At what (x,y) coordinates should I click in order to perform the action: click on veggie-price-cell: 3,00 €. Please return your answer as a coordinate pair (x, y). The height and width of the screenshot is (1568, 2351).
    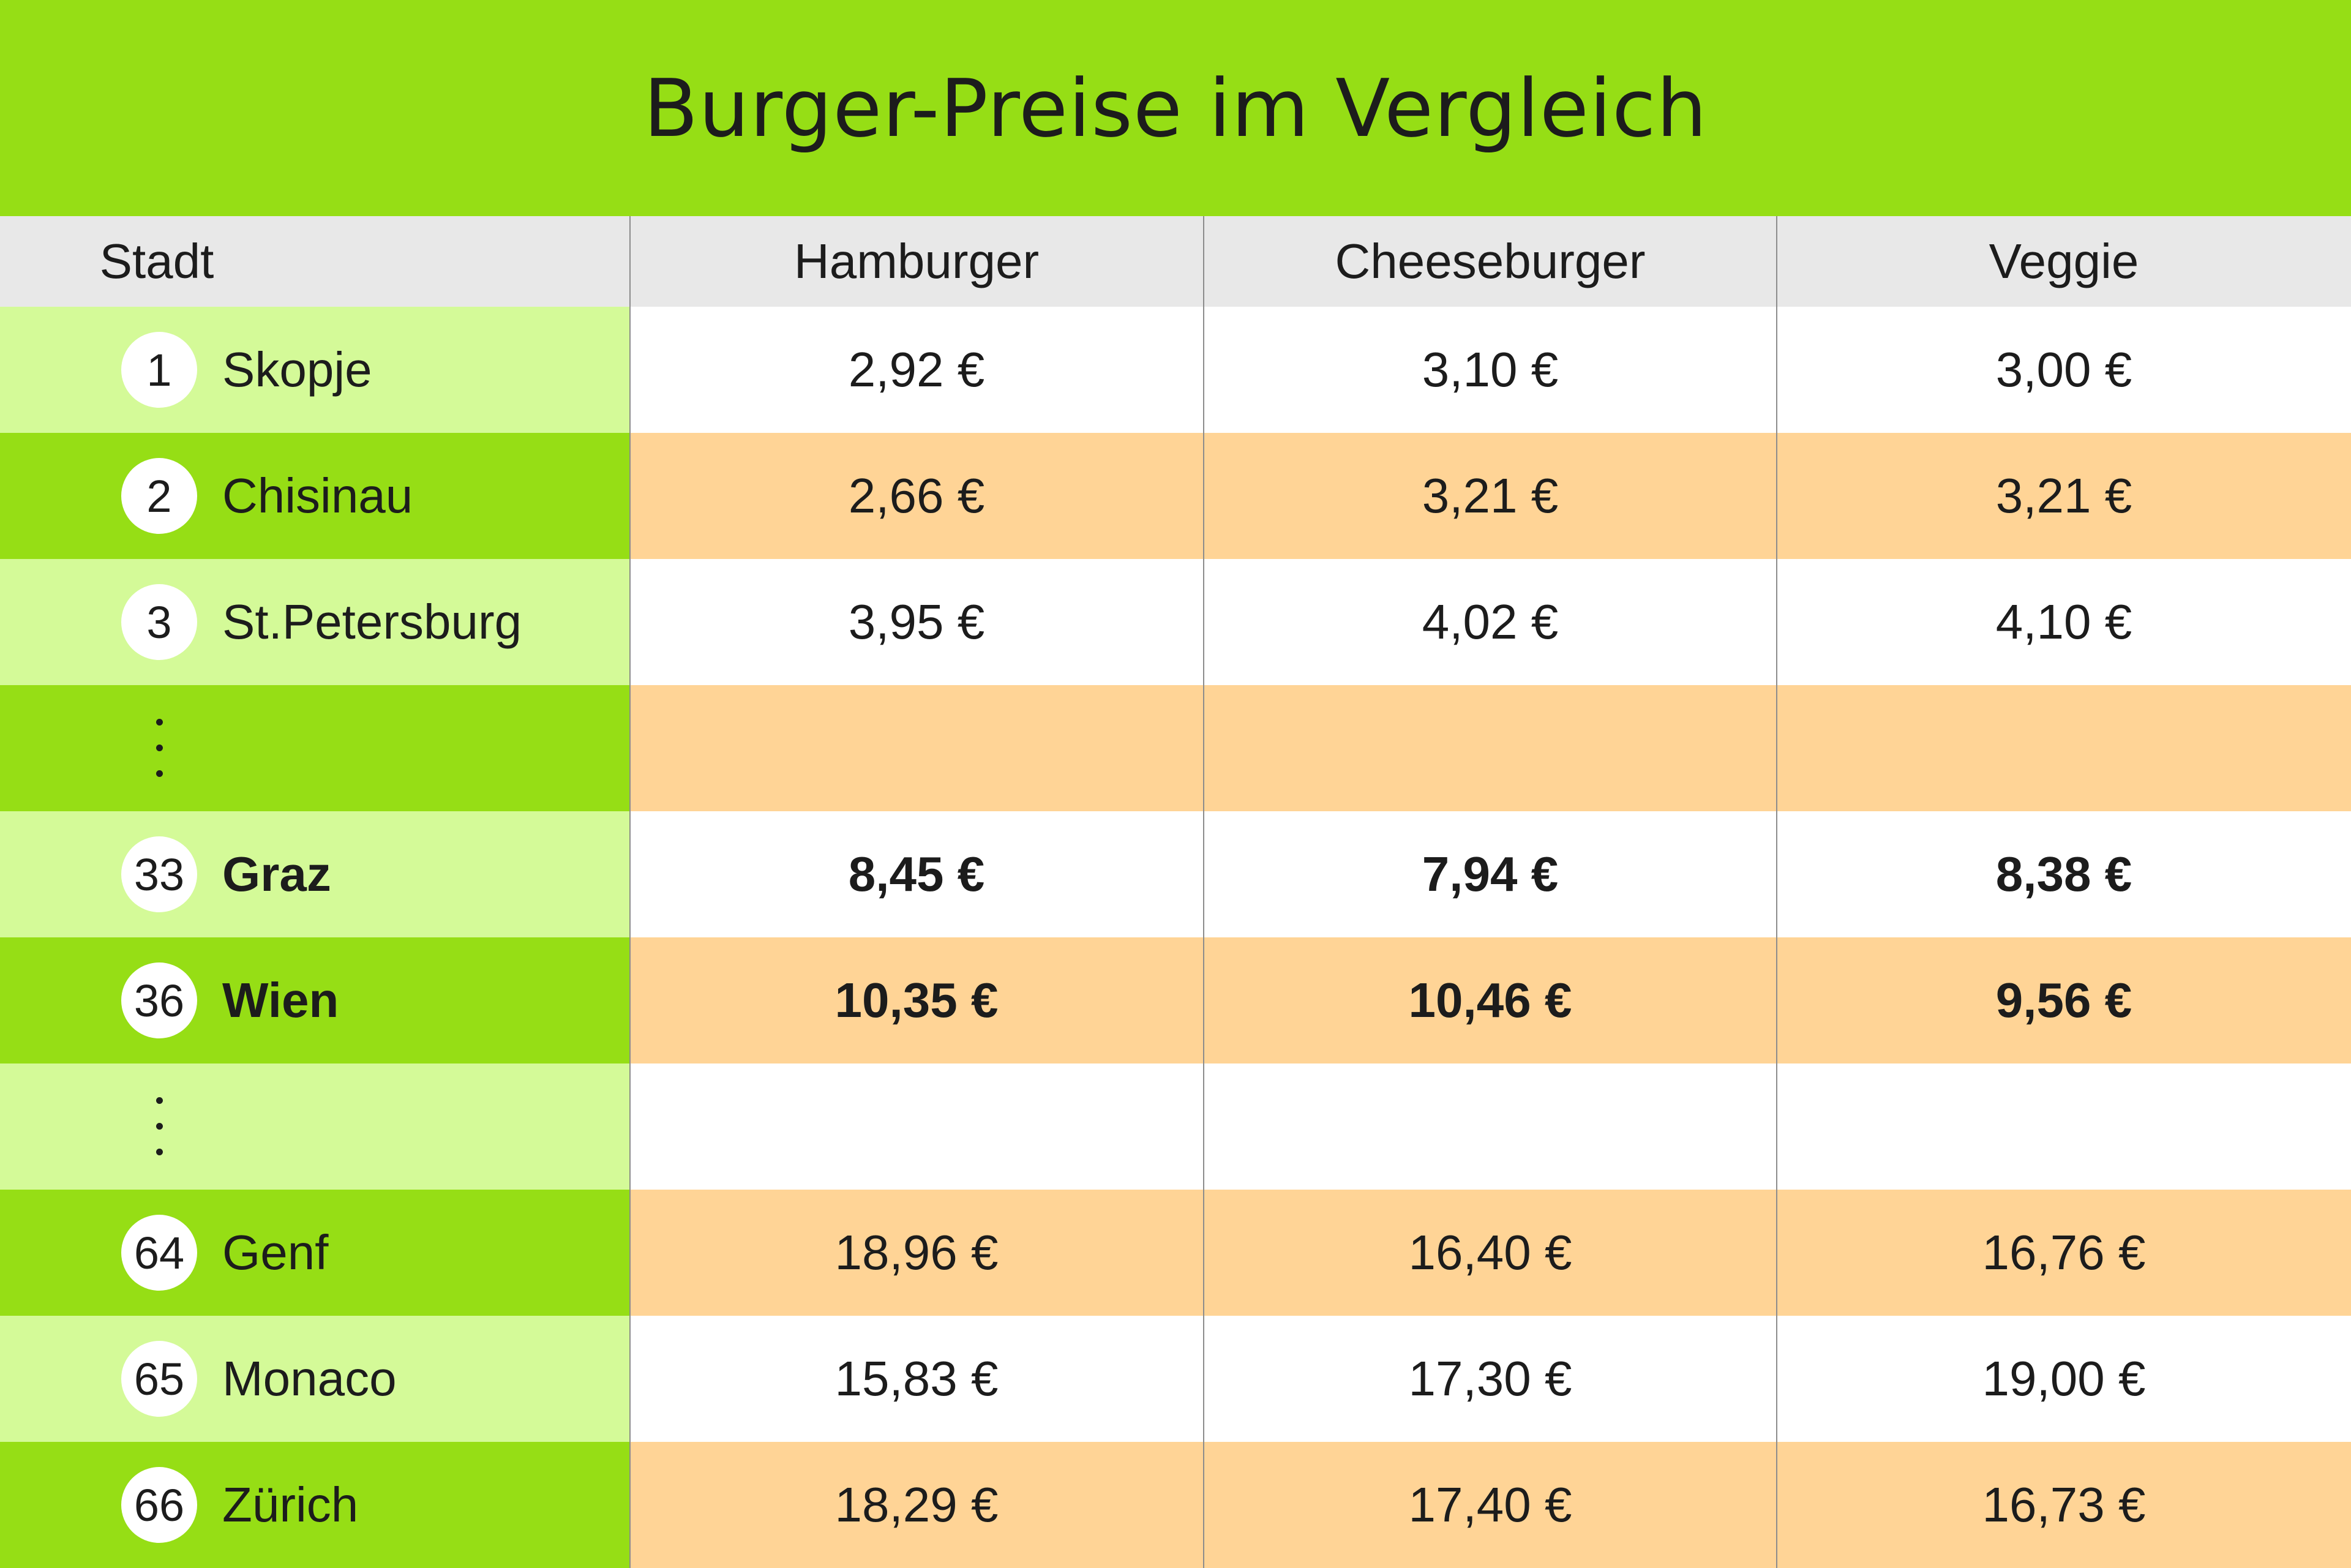
    Looking at the image, I should click on (2064, 370).